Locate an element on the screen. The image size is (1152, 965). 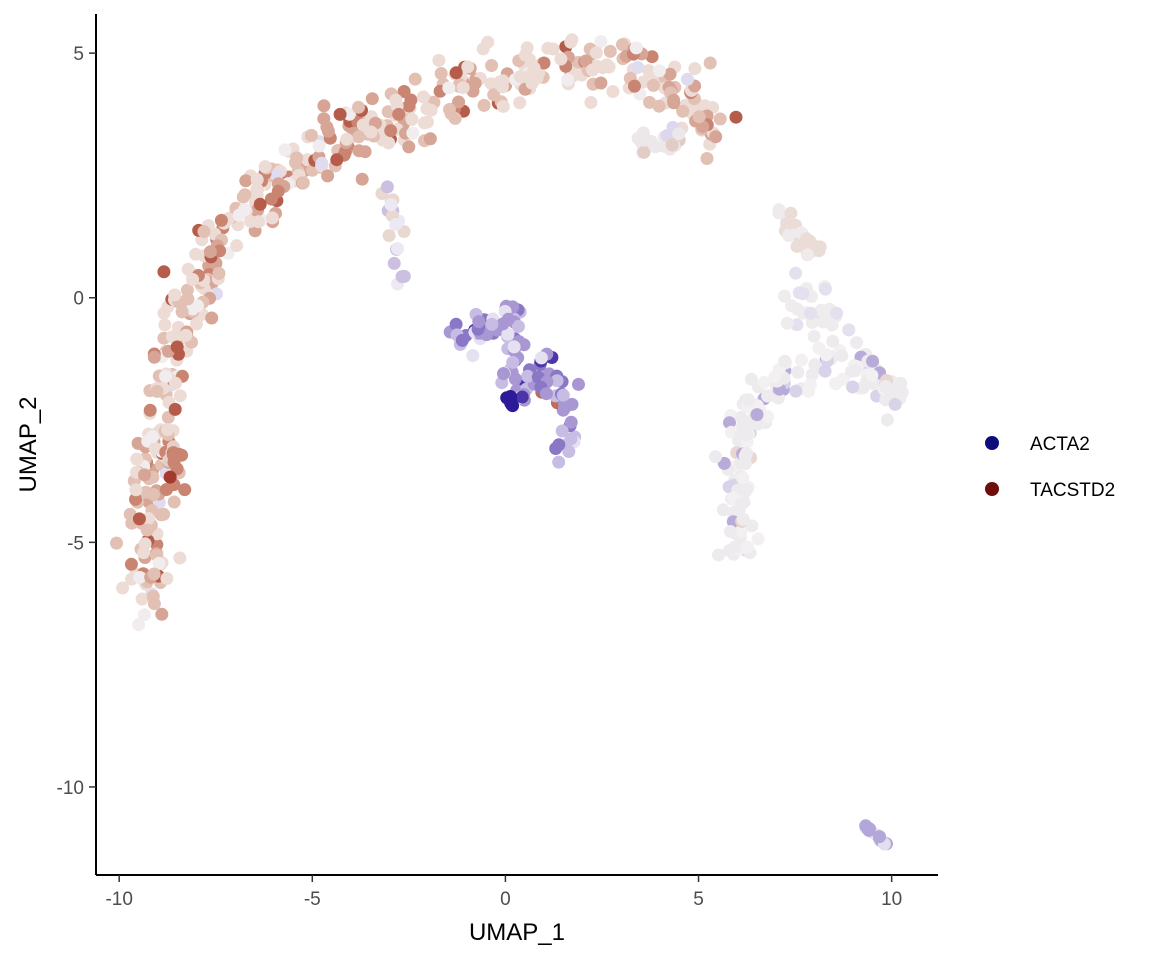
x-tick-label: 5 is located at coordinates (698, 899).